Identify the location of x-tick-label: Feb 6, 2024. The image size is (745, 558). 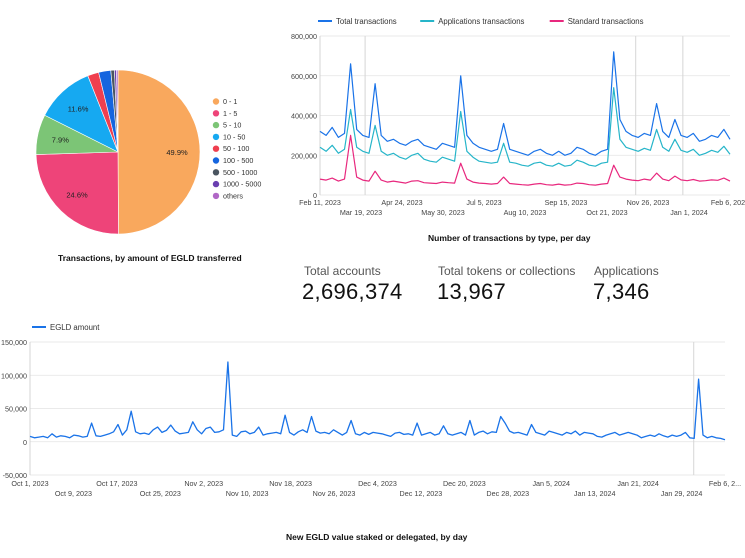
(728, 202).